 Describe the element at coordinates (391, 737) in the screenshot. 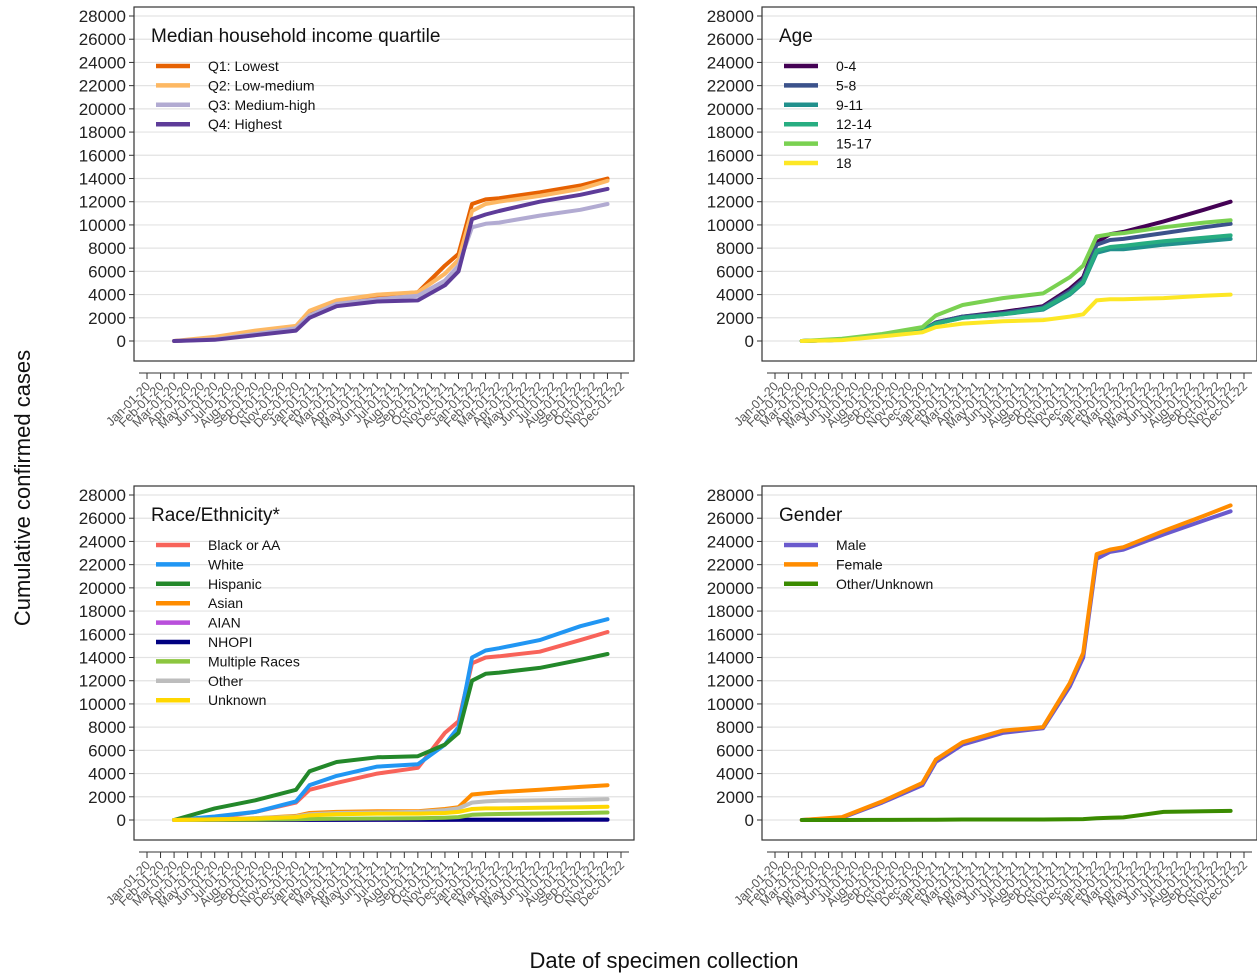

I see `series-line-hispanic` at that location.